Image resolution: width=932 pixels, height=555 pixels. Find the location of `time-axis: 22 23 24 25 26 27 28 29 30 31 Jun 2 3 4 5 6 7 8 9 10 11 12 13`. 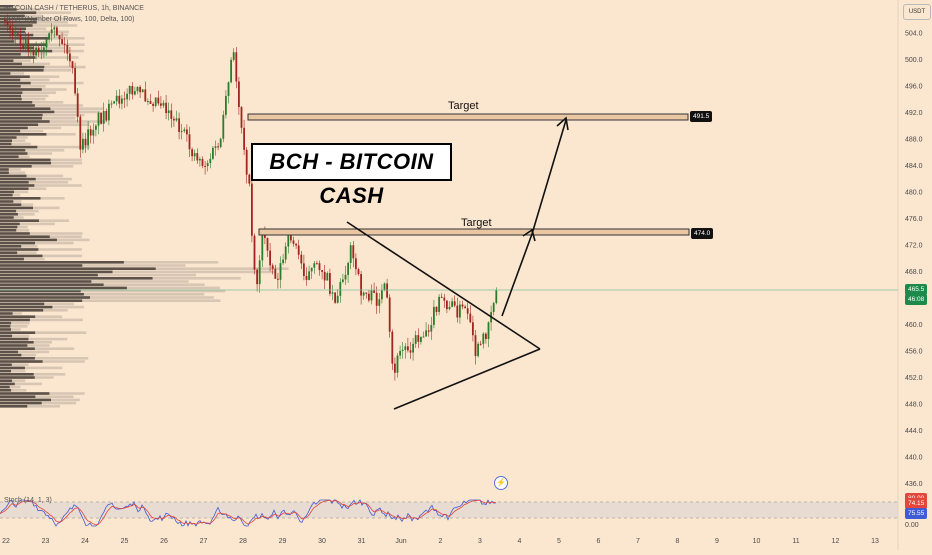

time-axis: 22 23 24 25 26 27 28 29 30 31 Jun 2 3 4 5 6 7 8 9 10 11 12 13 is located at coordinates (440, 541).